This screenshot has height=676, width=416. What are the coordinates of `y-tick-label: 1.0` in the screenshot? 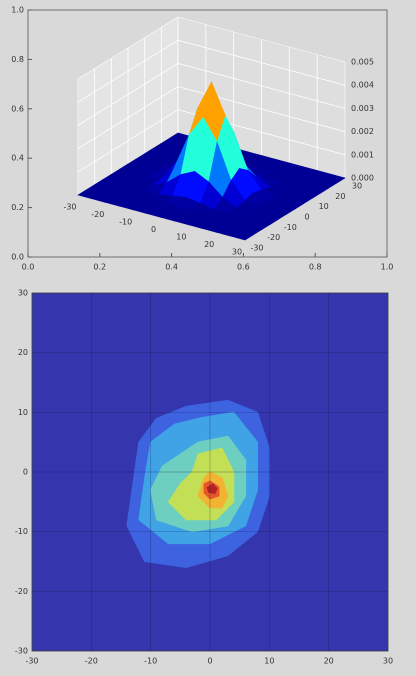 It's located at (17, 10).